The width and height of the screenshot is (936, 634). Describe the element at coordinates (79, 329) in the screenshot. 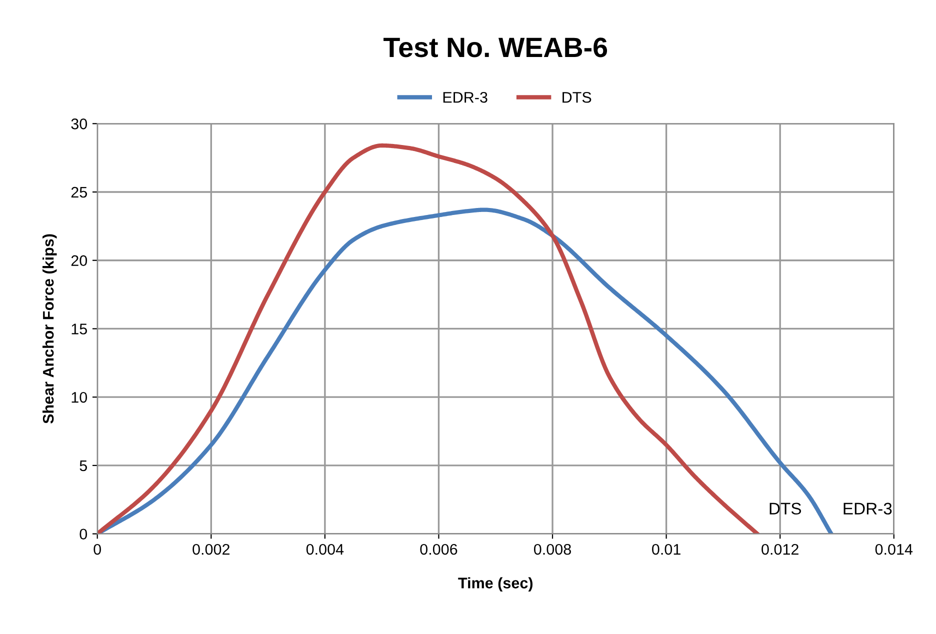

I see `y-tick-label: 15` at that location.